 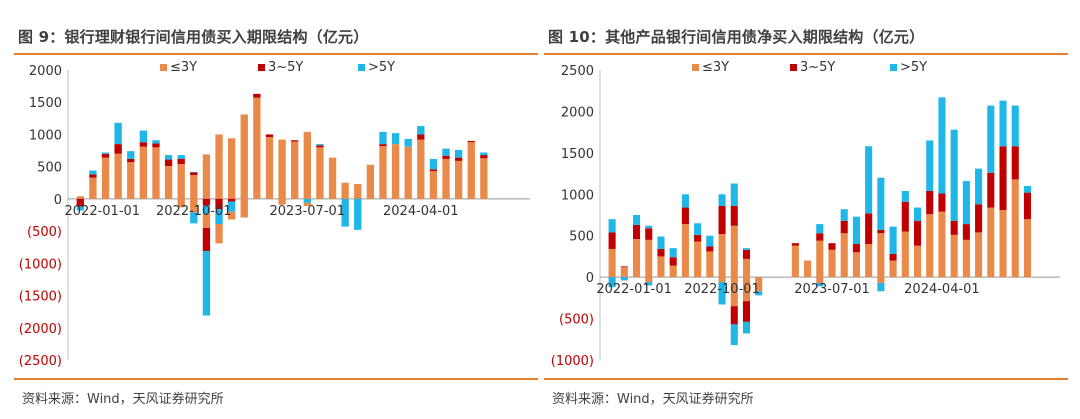 What do you see at coordinates (103, 211) in the screenshot?
I see `x-tick-label: 2022-01-01` at bounding box center [103, 211].